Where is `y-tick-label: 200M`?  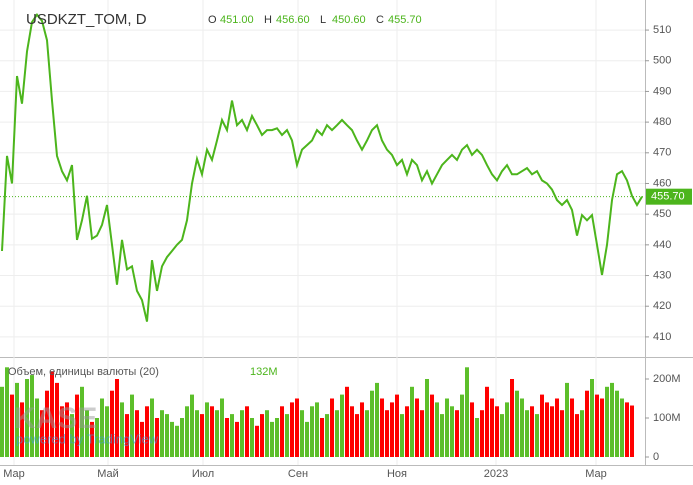
y-tick-label: 200M is located at coordinates (667, 379).